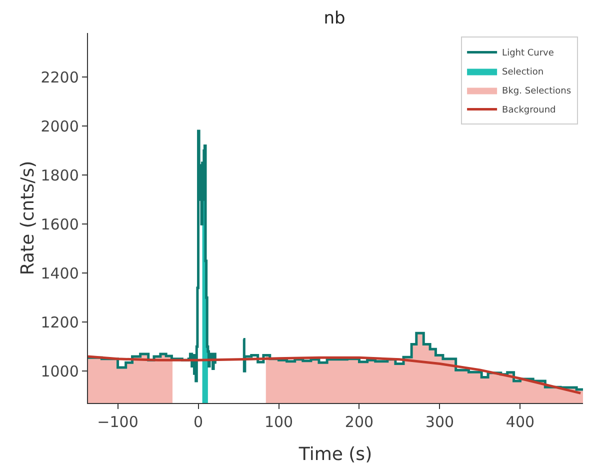  I want to click on x-tick-label: −100, so click(117, 422).